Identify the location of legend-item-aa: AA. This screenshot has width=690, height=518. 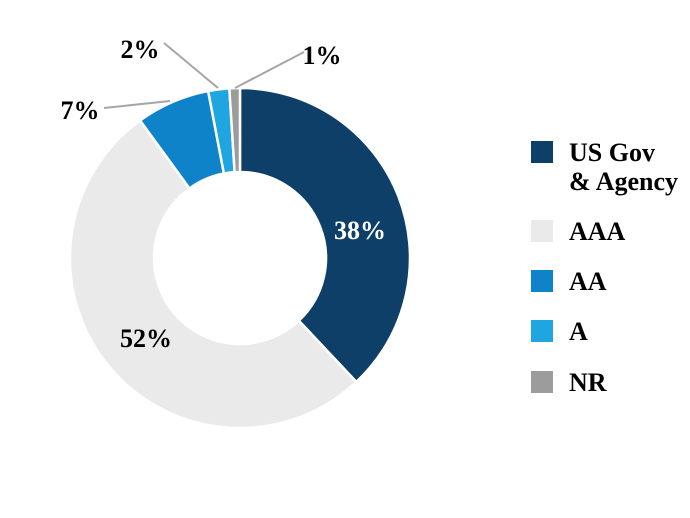
(604, 281).